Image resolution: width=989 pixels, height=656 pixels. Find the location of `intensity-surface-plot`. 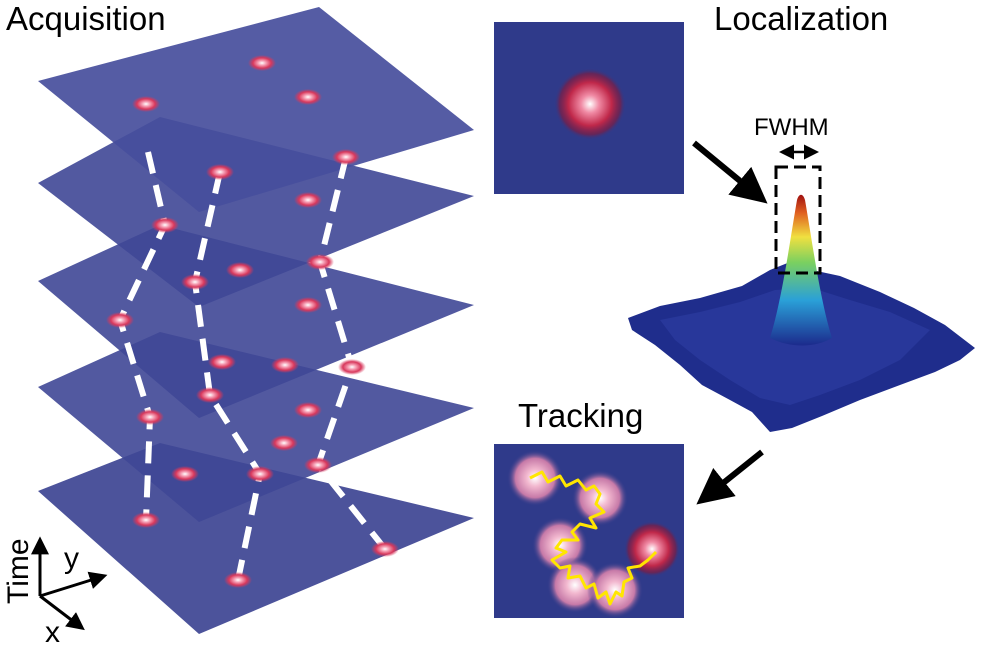

intensity-surface-plot is located at coordinates (801, 313).